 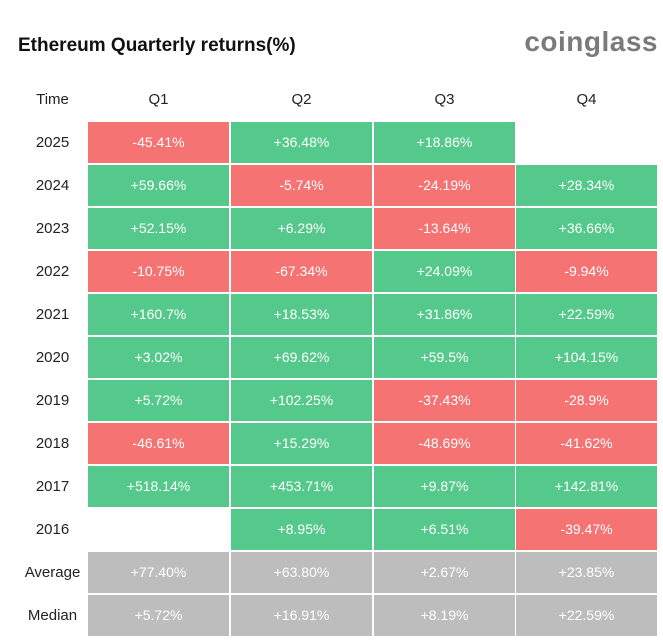 What do you see at coordinates (158, 443) in the screenshot?
I see `return-cell-2018-q1: -46.61%` at bounding box center [158, 443].